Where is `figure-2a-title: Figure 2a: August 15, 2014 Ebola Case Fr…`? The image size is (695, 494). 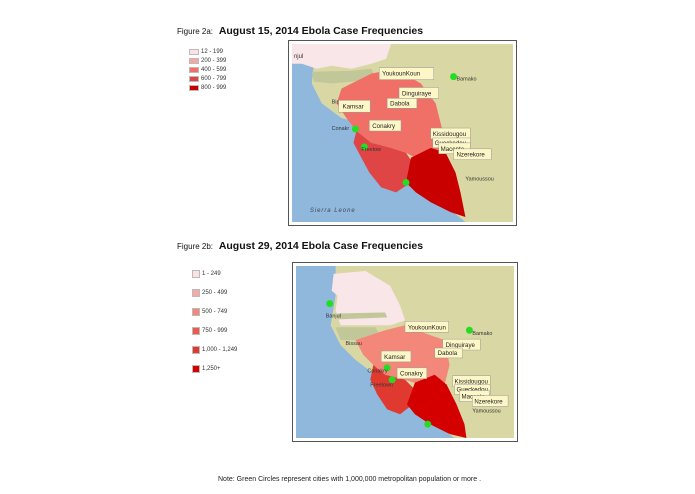 figure-2a-title: Figure 2a: August 15, 2014 Ebola Case Fr… is located at coordinates (300, 31).